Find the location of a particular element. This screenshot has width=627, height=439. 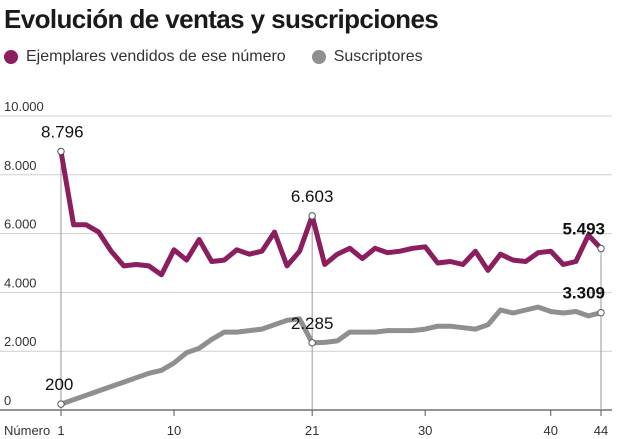

y-tick-label: 6.000 is located at coordinates (20, 224).